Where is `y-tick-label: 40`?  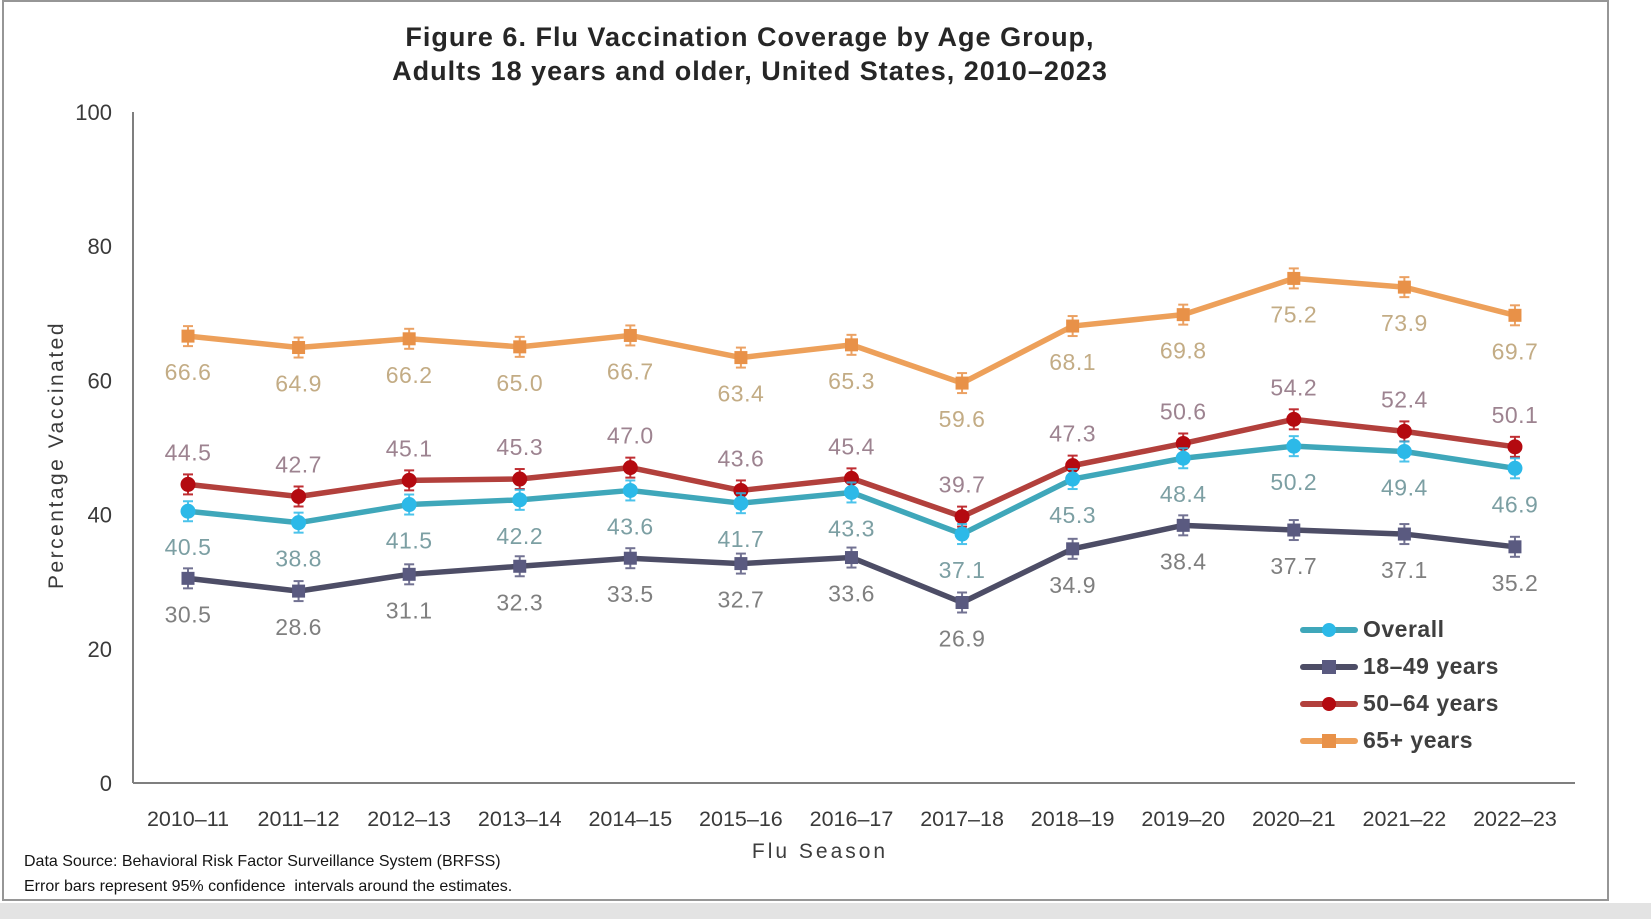 y-tick-label: 40 is located at coordinates (100, 515).